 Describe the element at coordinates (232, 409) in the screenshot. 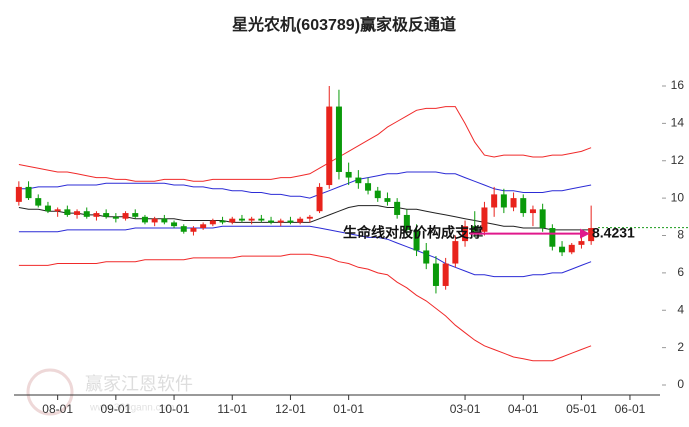

I see `x-tick-label: 11-01` at that location.